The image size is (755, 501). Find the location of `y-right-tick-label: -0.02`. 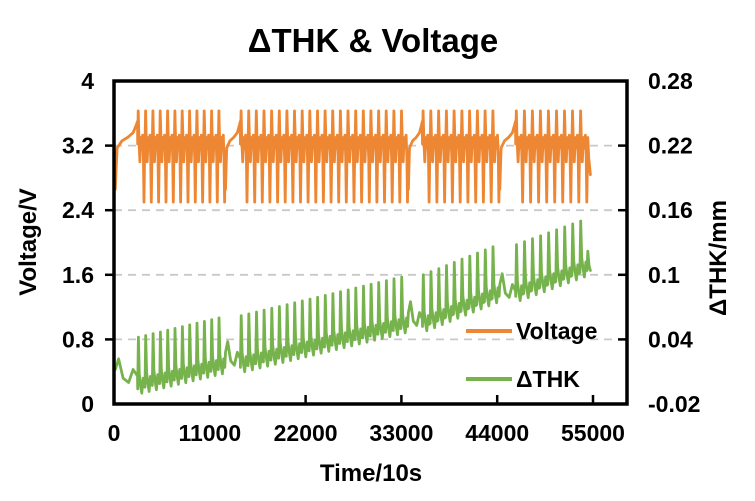

y-right-tick-label: -0.02 is located at coordinates (674, 404).